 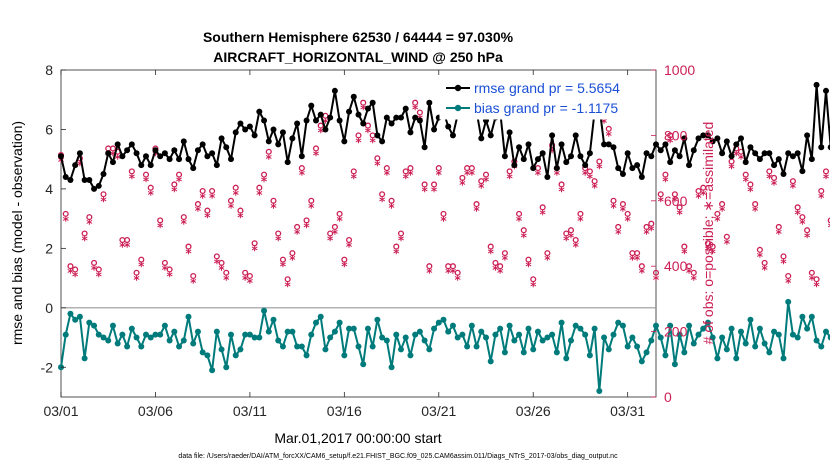 What do you see at coordinates (547, 98) in the screenshot?
I see `legend-box` at bounding box center [547, 98].